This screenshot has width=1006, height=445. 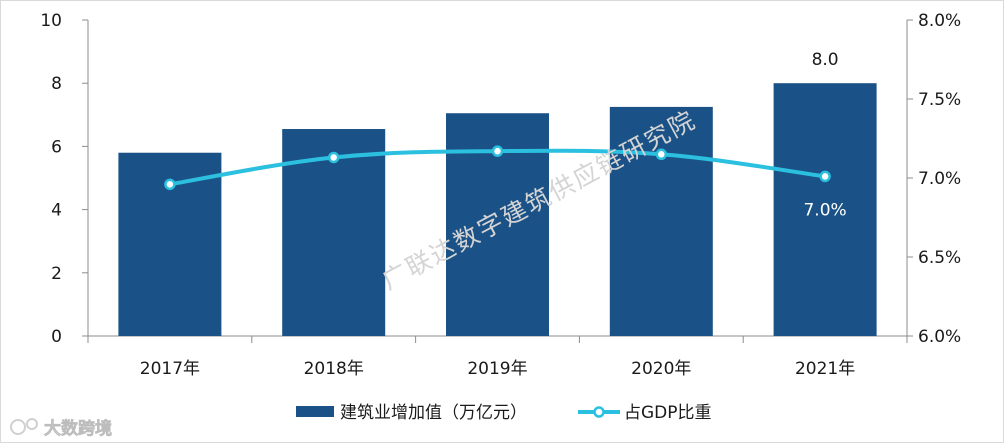 I want to click on legend-swatch-bar, so click(x=315, y=411).